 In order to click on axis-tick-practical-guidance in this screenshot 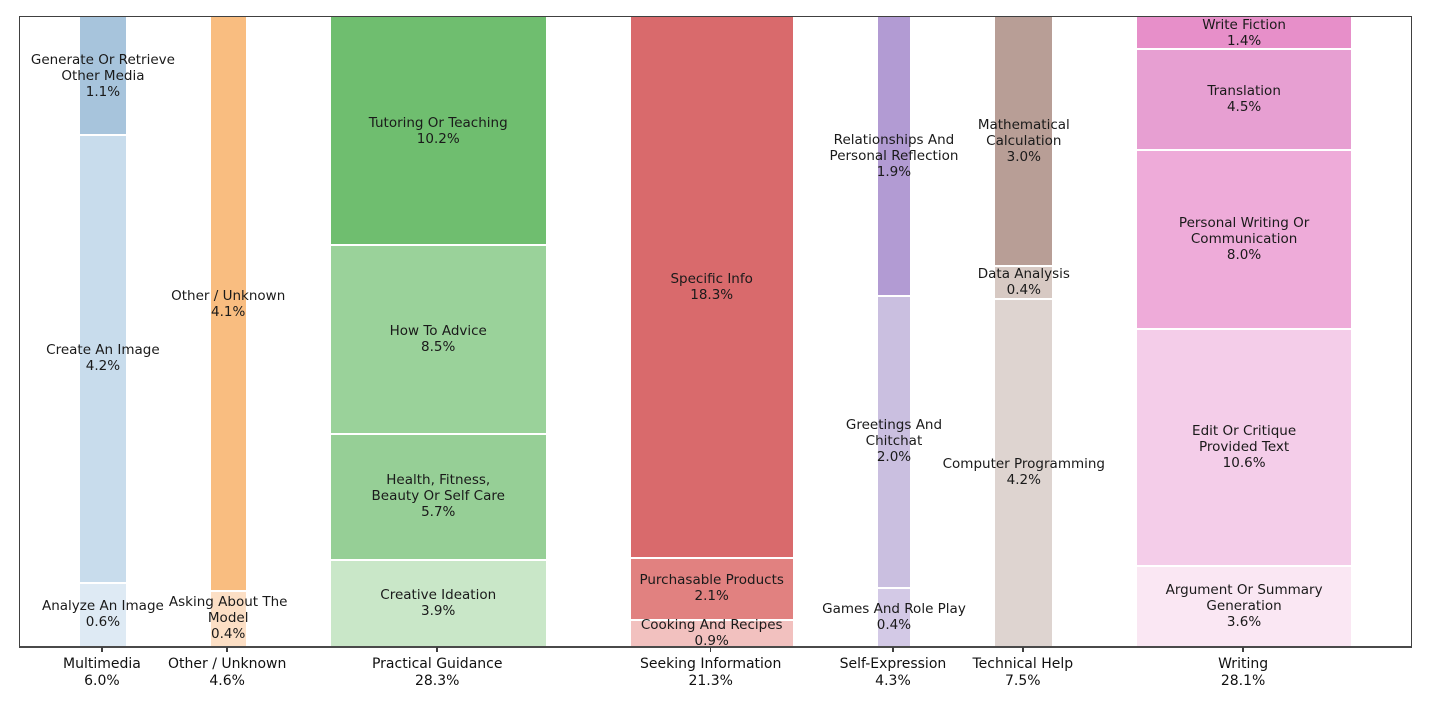, I will do `click(437, 649)`.